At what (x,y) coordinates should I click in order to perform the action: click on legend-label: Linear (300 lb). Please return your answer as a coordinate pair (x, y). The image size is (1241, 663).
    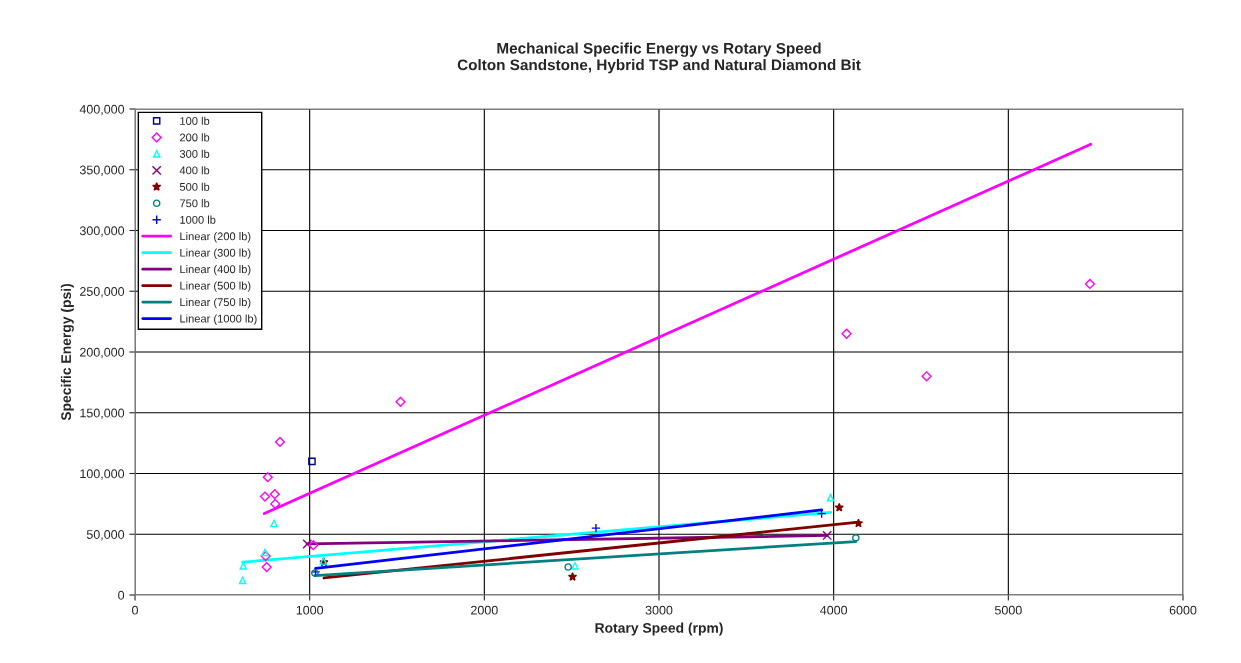
    Looking at the image, I should click on (215, 253).